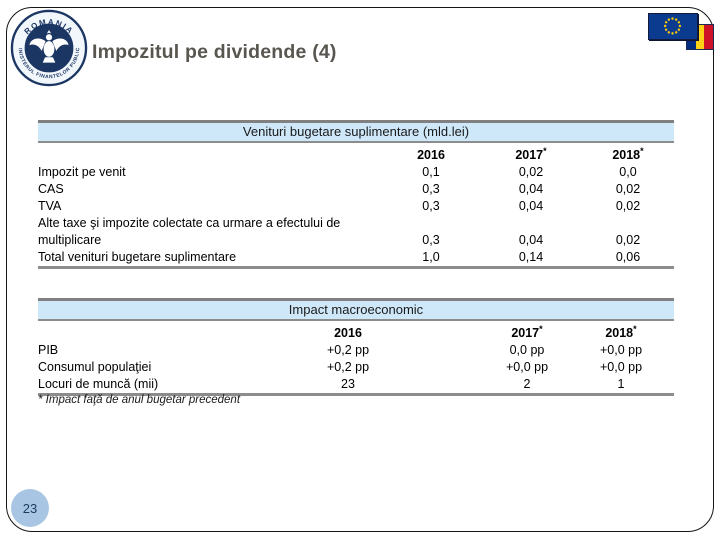 This screenshot has height=540, width=720. Describe the element at coordinates (709, 37) in the screenshot. I see `ro-flag-red-stripe` at that location.